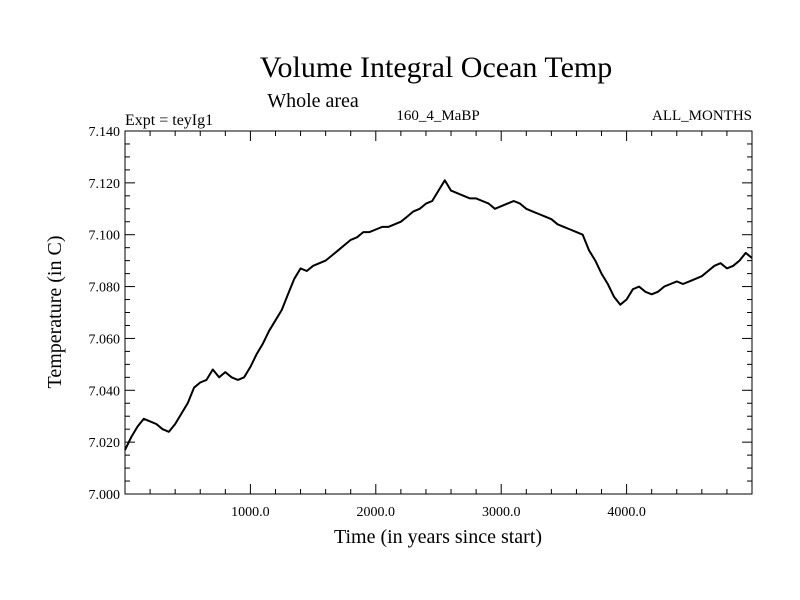 This screenshot has width=800, height=600. Describe the element at coordinates (105, 132) in the screenshot. I see `y-tick-label: 7.140` at that location.